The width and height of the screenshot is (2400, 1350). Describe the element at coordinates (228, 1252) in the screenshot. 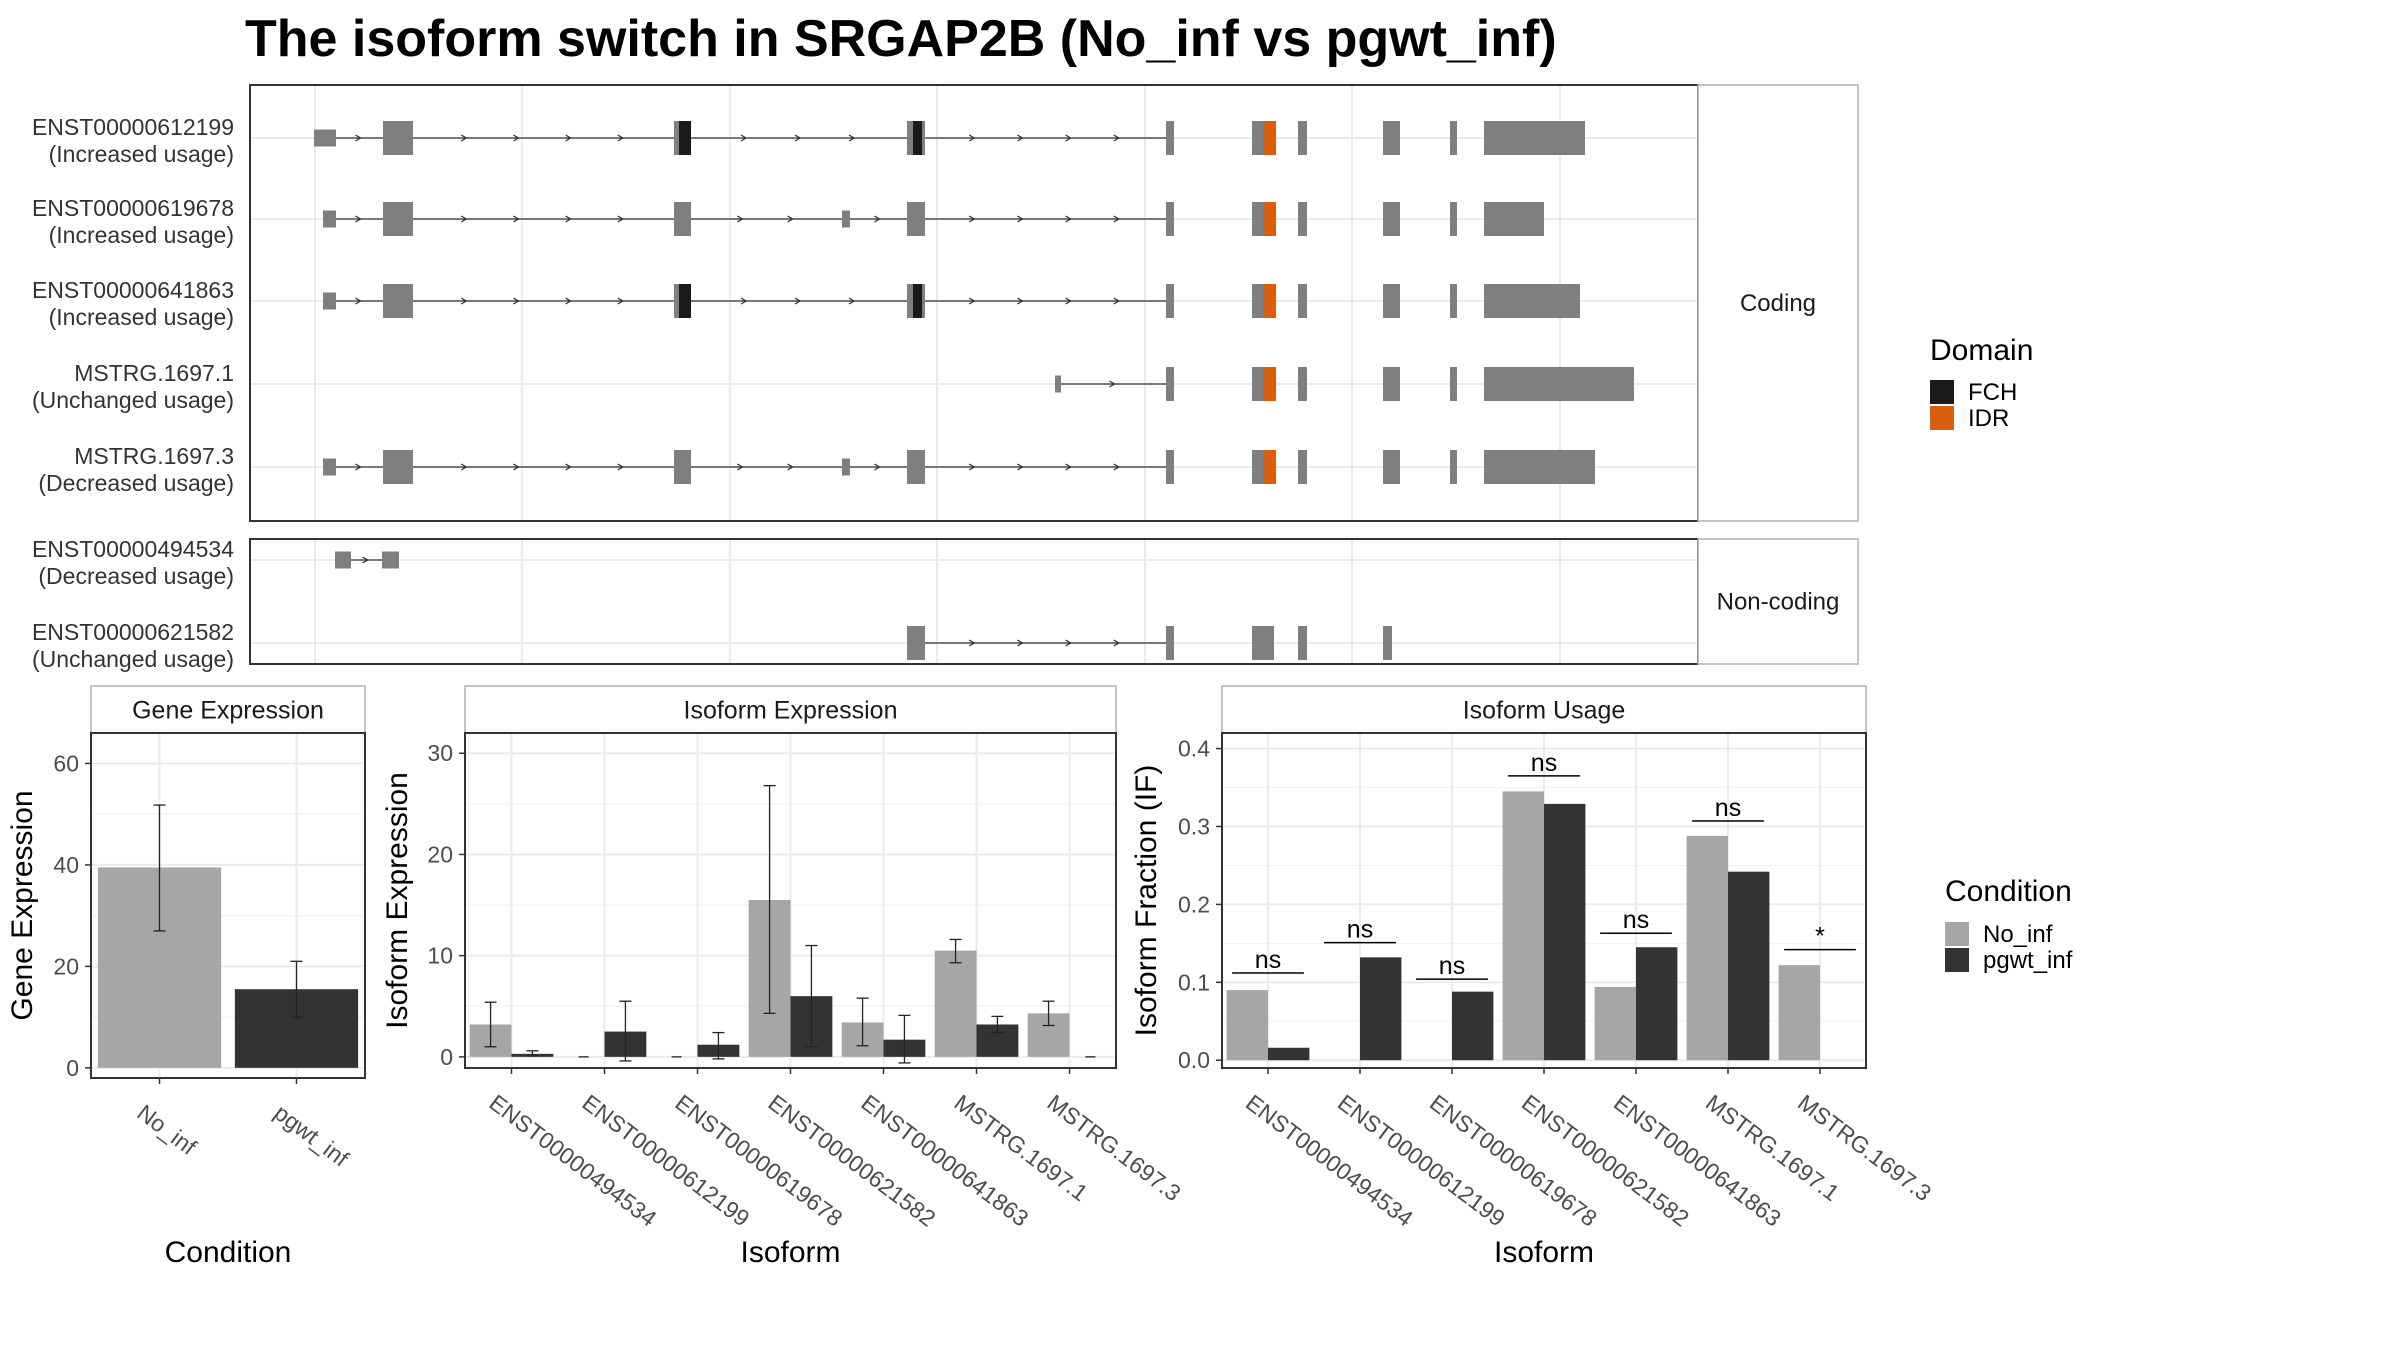

I see `x-axis-title: Condition` at that location.